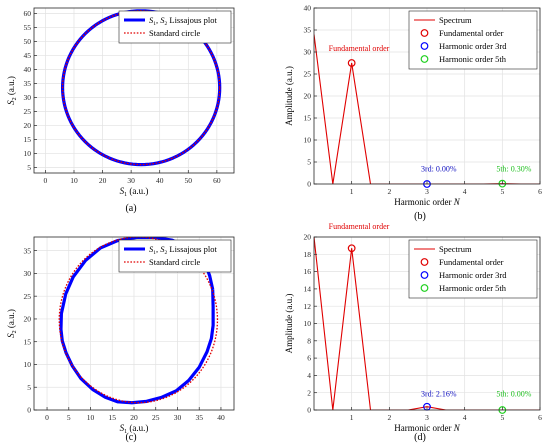 This screenshot has width=550, height=448. Describe the element at coordinates (427, 191) in the screenshot. I see `x-tick-label: 3` at that location.